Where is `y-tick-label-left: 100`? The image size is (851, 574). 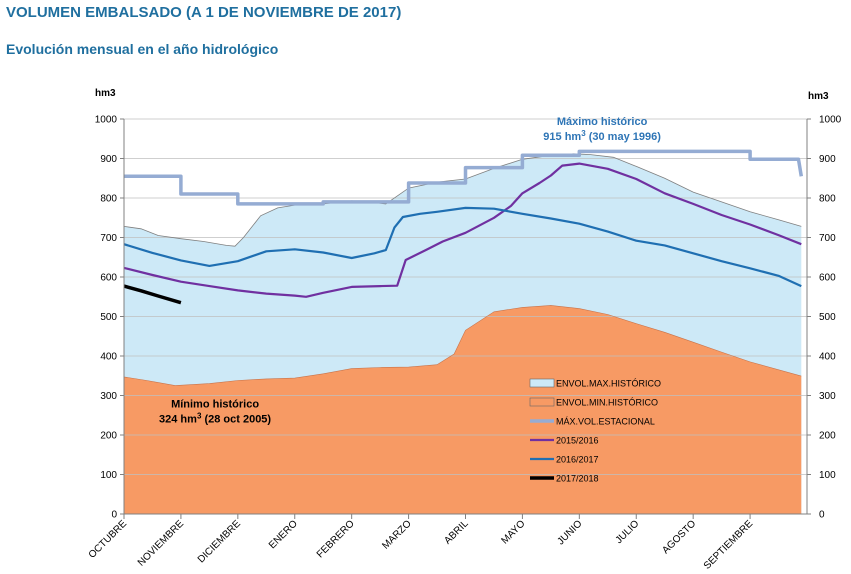
y-tick-label-left: 100 is located at coordinates (108, 475).